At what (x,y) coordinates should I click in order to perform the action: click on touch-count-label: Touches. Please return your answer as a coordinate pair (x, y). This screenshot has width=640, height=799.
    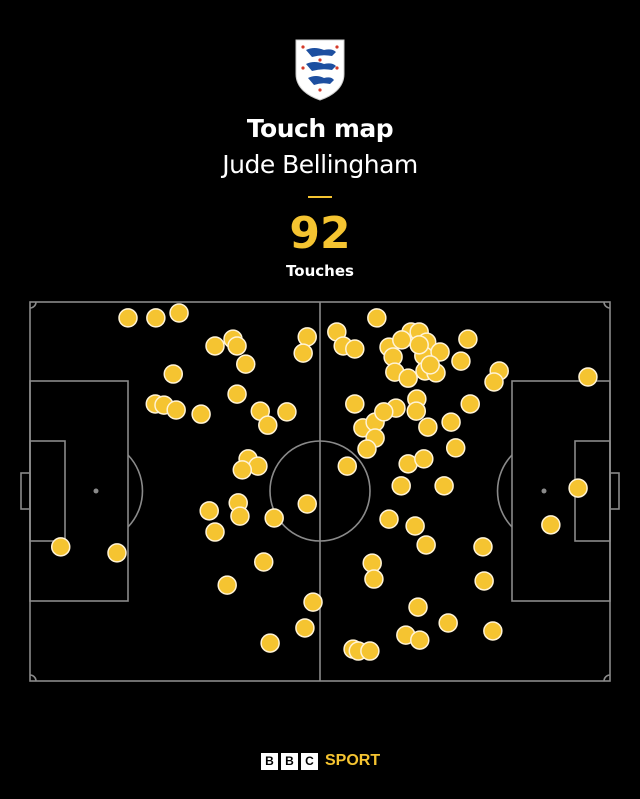
    Looking at the image, I should click on (320, 271).